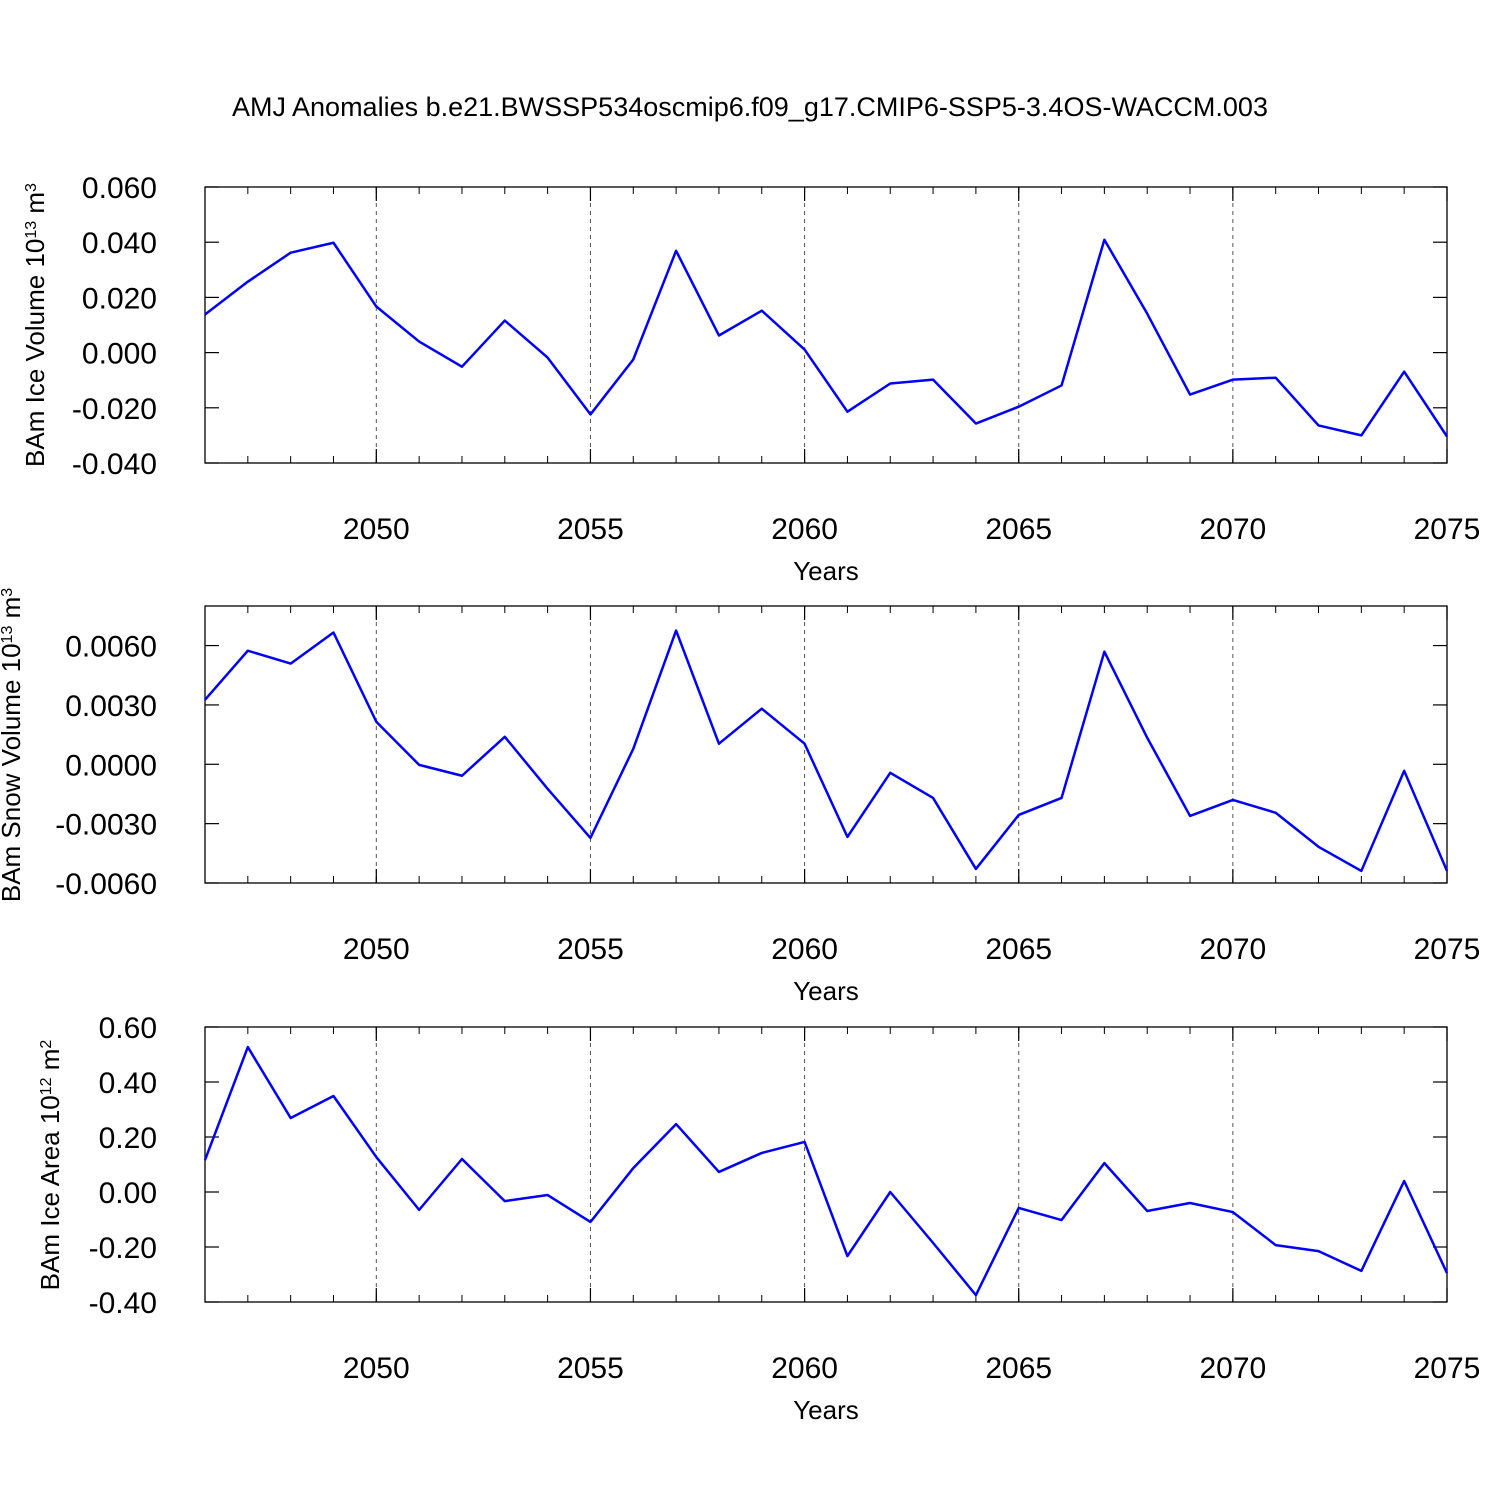 This screenshot has width=1500, height=1500. I want to click on y-tick-label: -0.0060, so click(106, 884).